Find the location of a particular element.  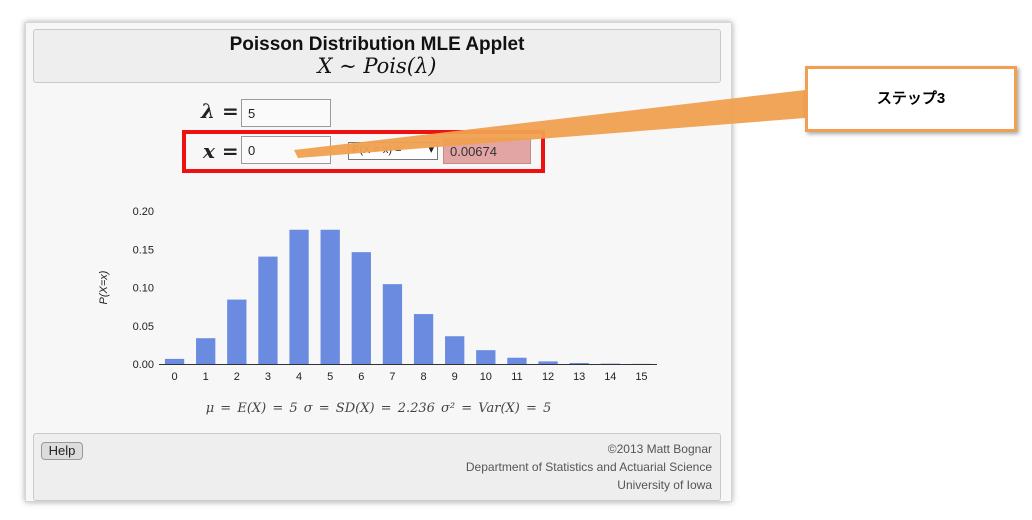

step-callout: ステップ3 is located at coordinates (911, 99).